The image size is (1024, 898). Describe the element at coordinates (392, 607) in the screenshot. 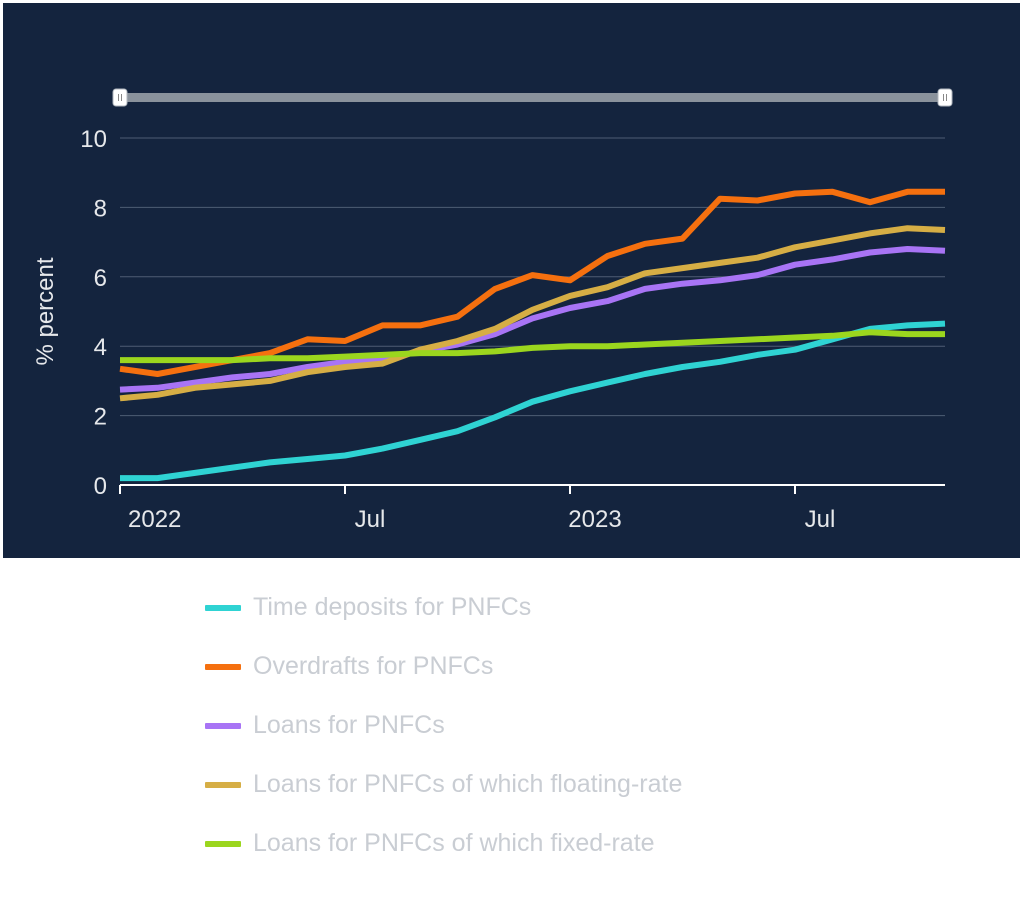

I see `legend-label: Time deposits for PNFCs` at that location.